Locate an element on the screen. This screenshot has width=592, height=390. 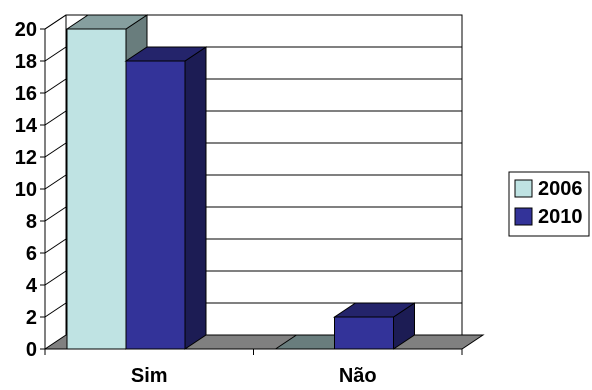
x-tick-label: Não is located at coordinates (358, 375).